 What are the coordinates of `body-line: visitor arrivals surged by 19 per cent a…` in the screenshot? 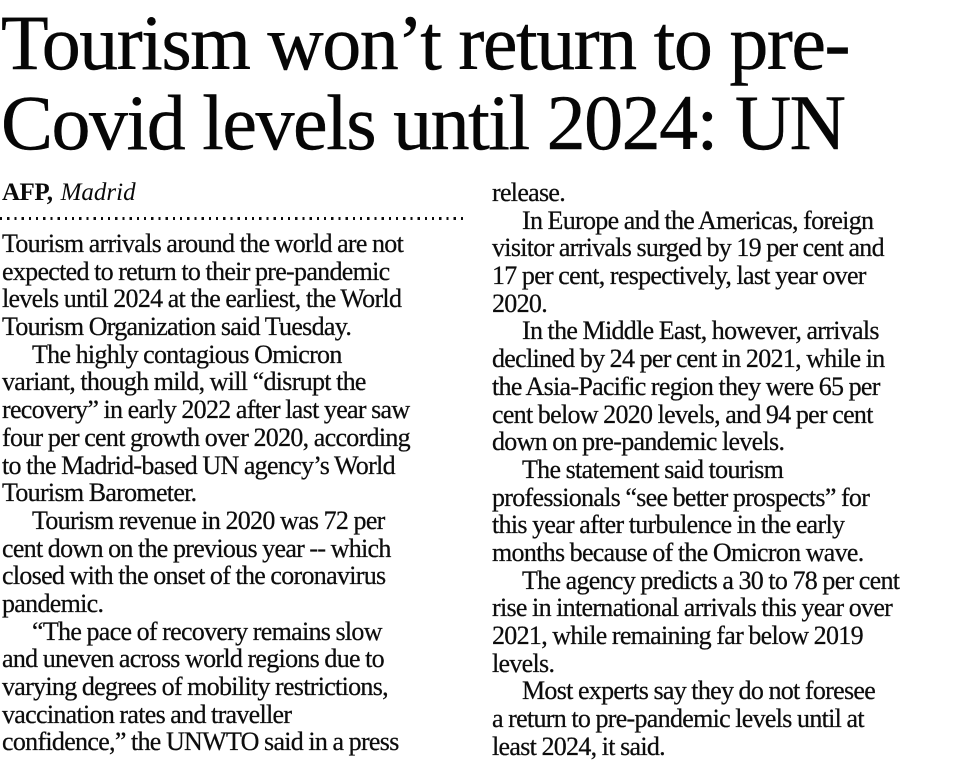 It's located at (688, 248).